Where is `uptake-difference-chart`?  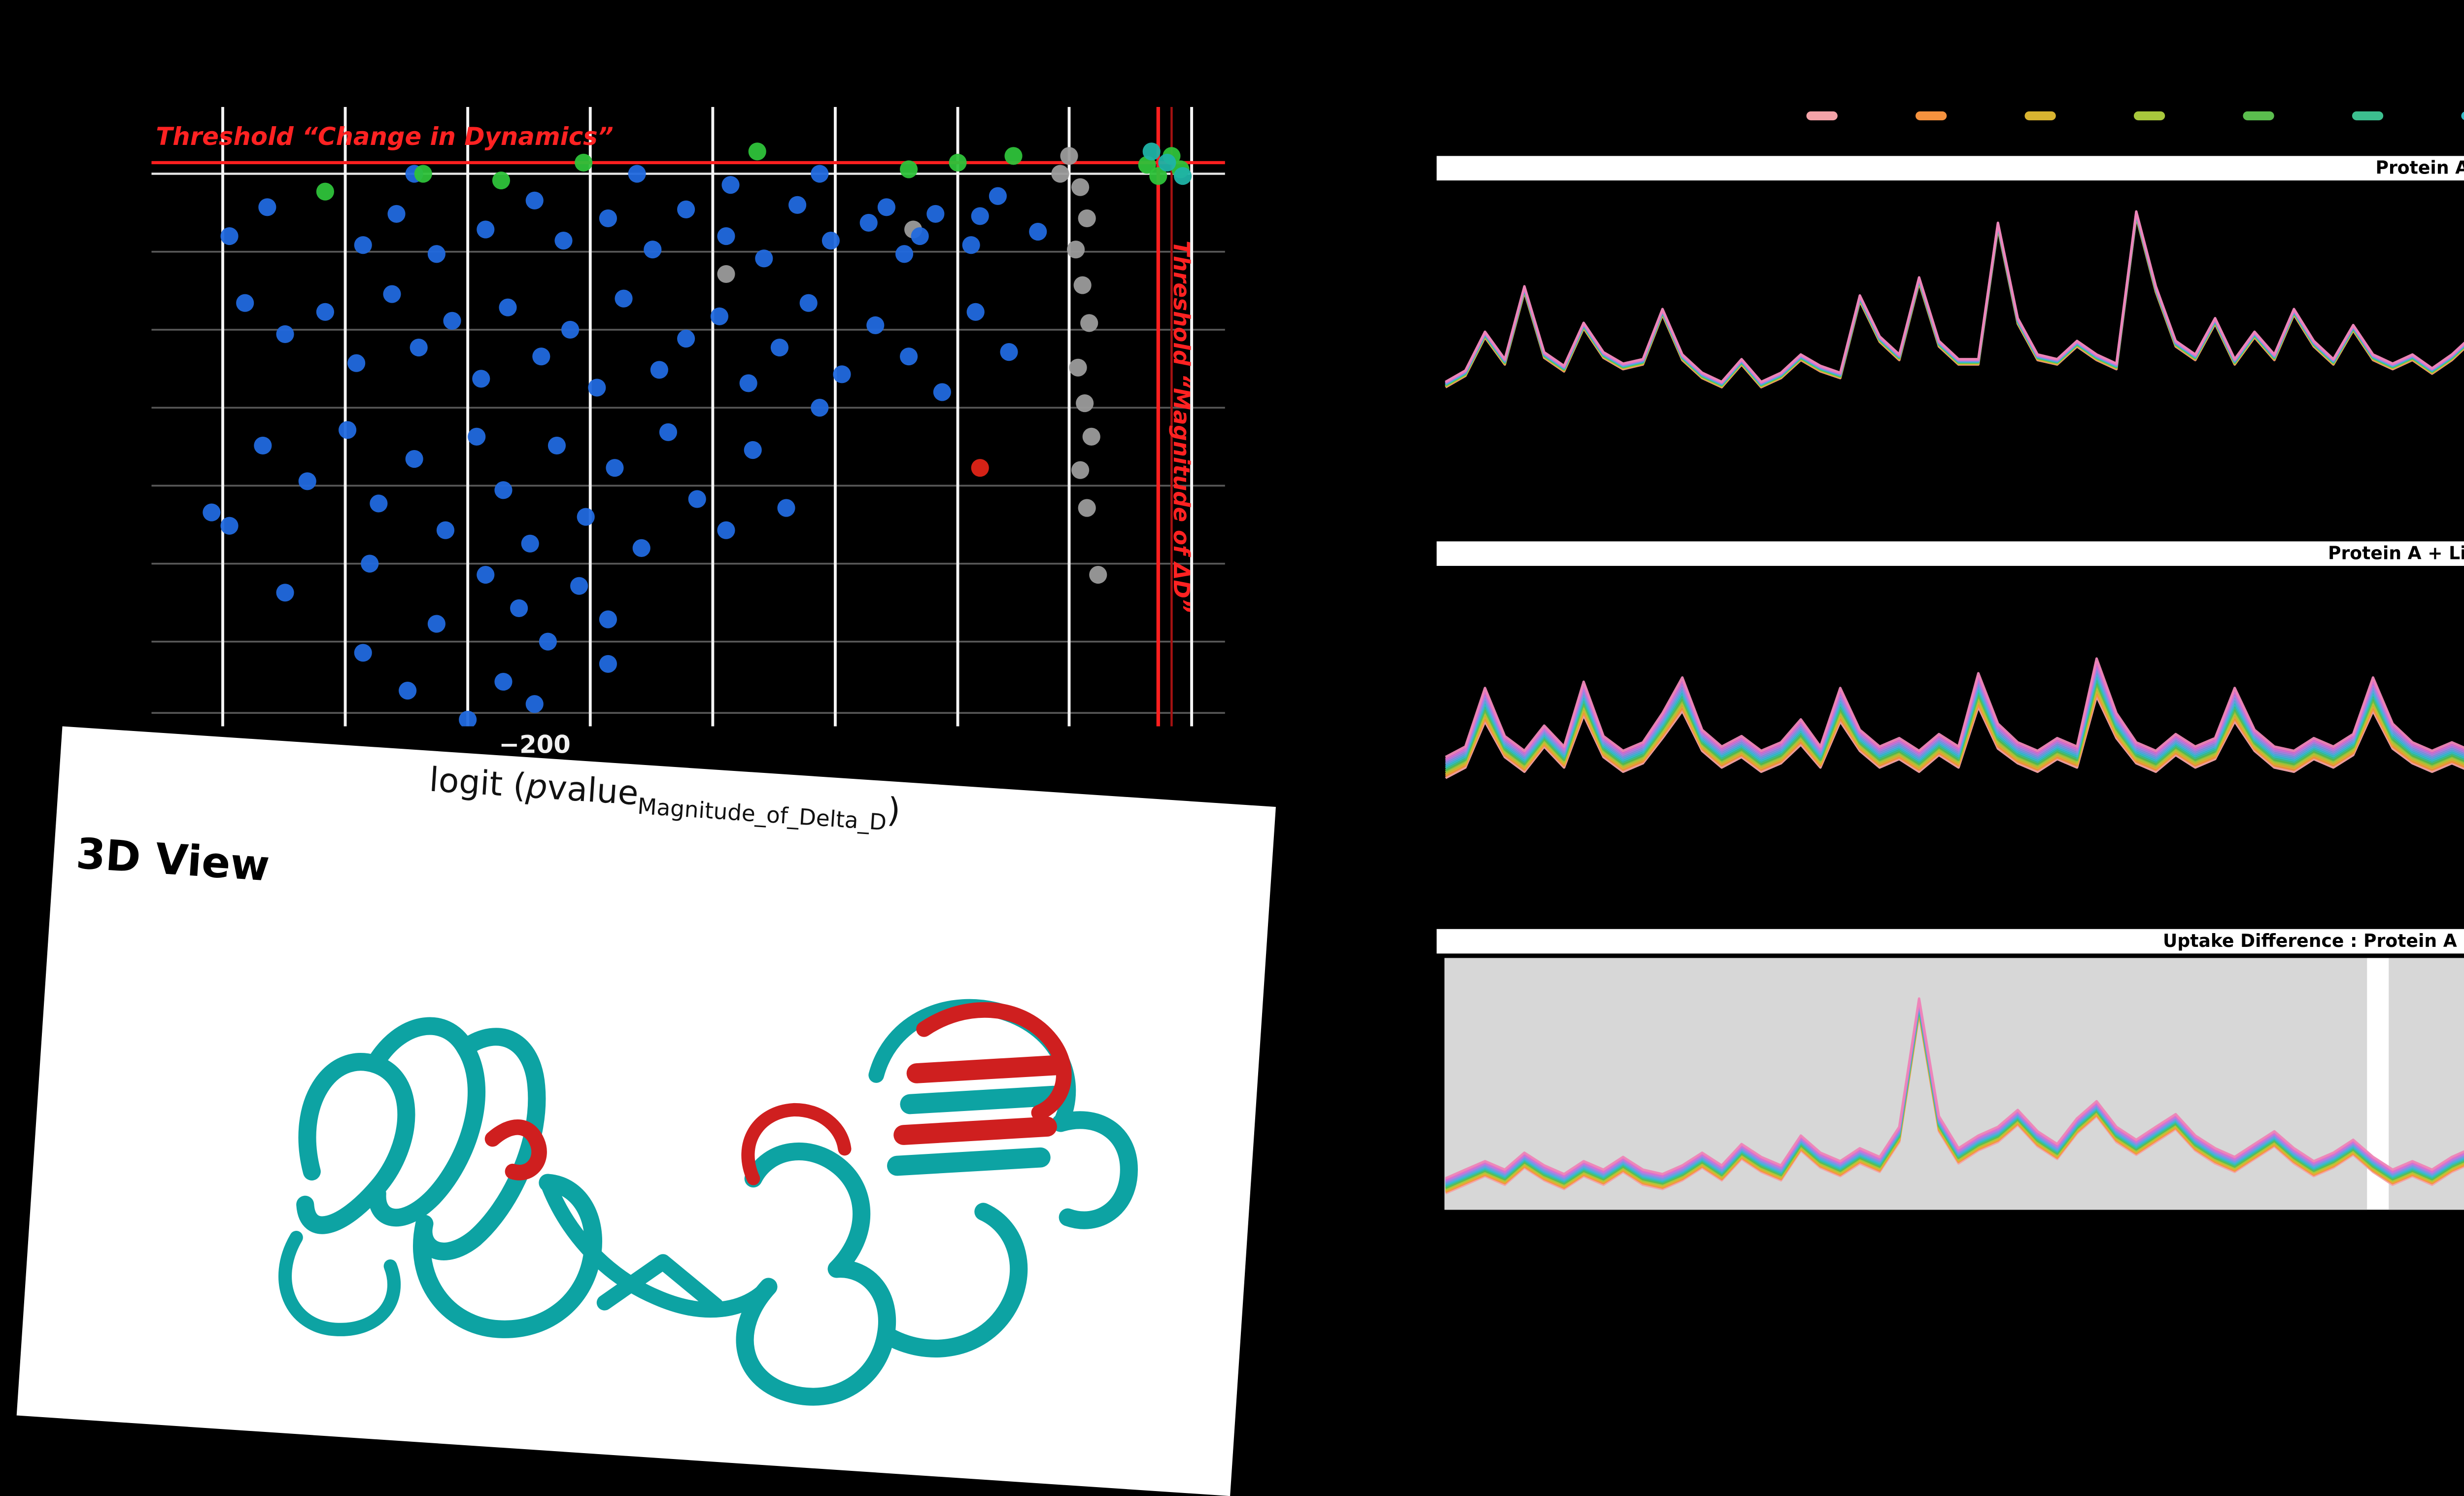 uptake-difference-chart is located at coordinates (1950, 1083).